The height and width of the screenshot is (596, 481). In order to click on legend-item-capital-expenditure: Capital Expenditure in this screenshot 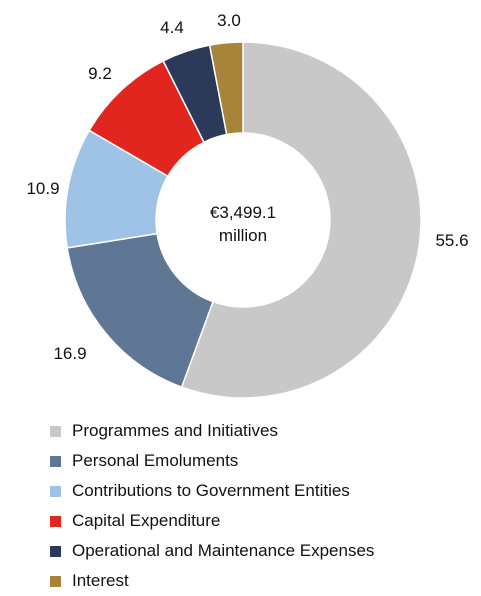, I will do `click(211, 521)`.